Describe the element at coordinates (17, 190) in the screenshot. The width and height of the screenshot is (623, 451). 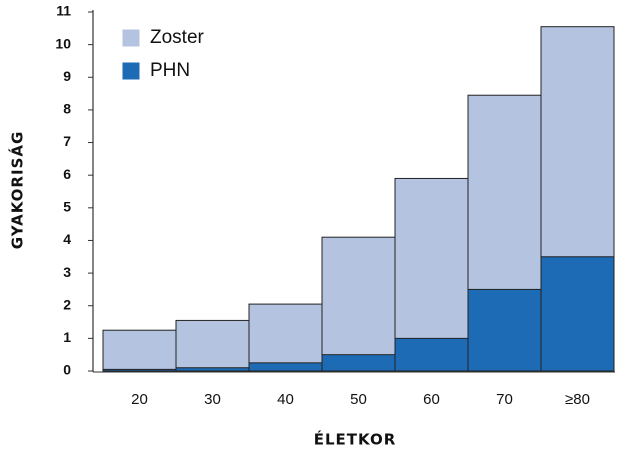
I see `y-axis-title: GYAKORISÁG` at that location.